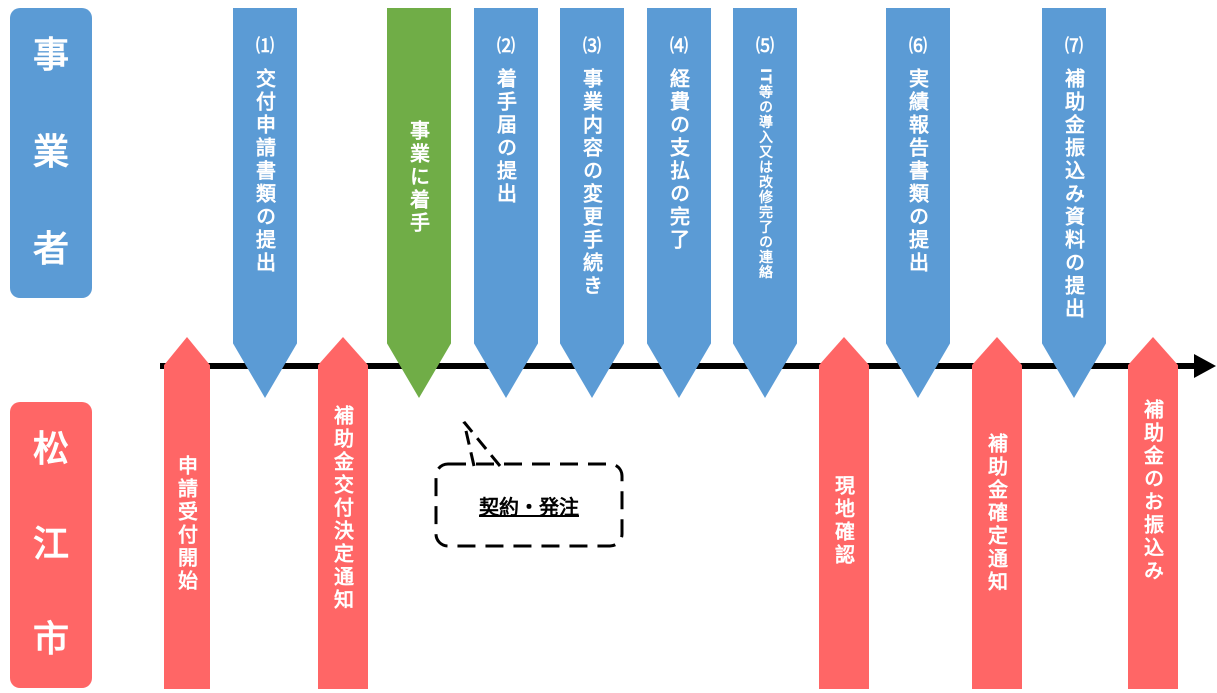 The image size is (1217, 693). I want to click on business-actor-box: 事 業 者, so click(51, 153).